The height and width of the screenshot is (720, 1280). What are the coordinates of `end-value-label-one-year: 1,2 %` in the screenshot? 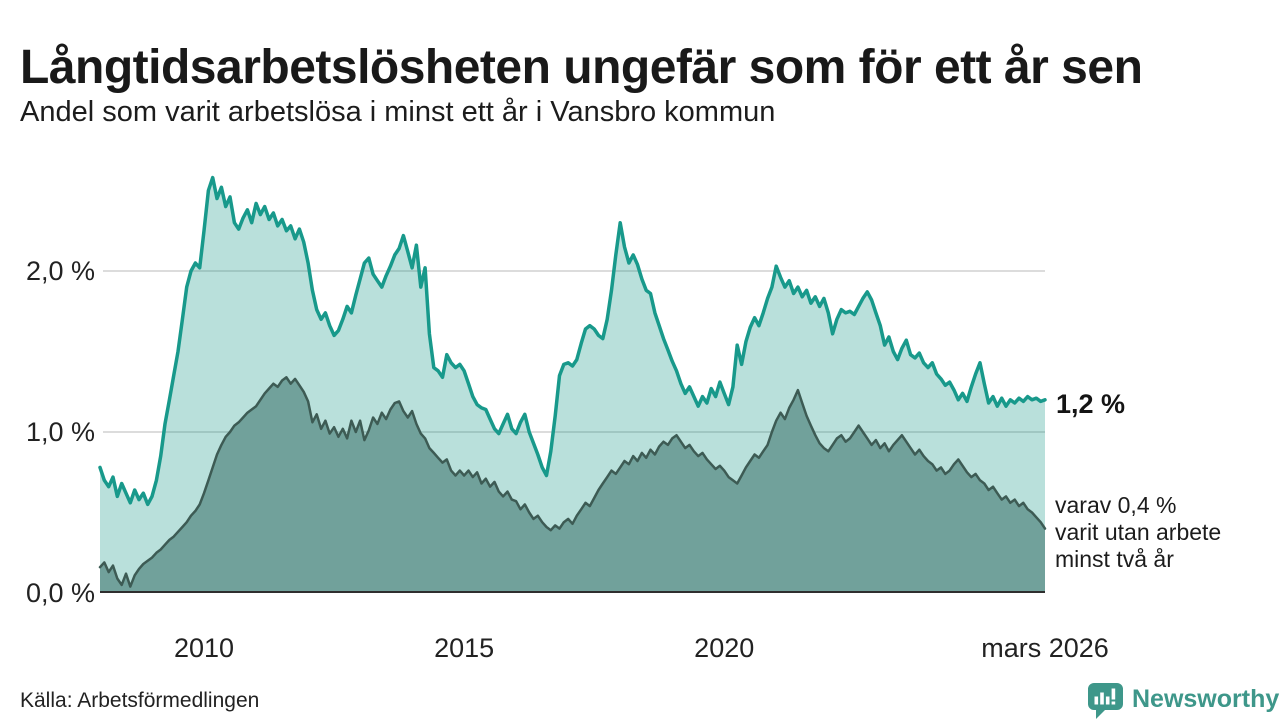 It's located at (1091, 404).